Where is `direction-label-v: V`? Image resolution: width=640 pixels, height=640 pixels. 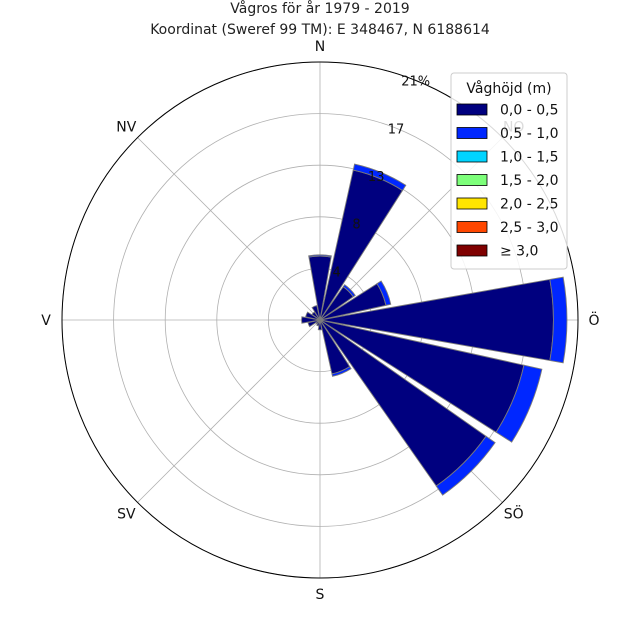
direction-label-v: V is located at coordinates (46, 321).